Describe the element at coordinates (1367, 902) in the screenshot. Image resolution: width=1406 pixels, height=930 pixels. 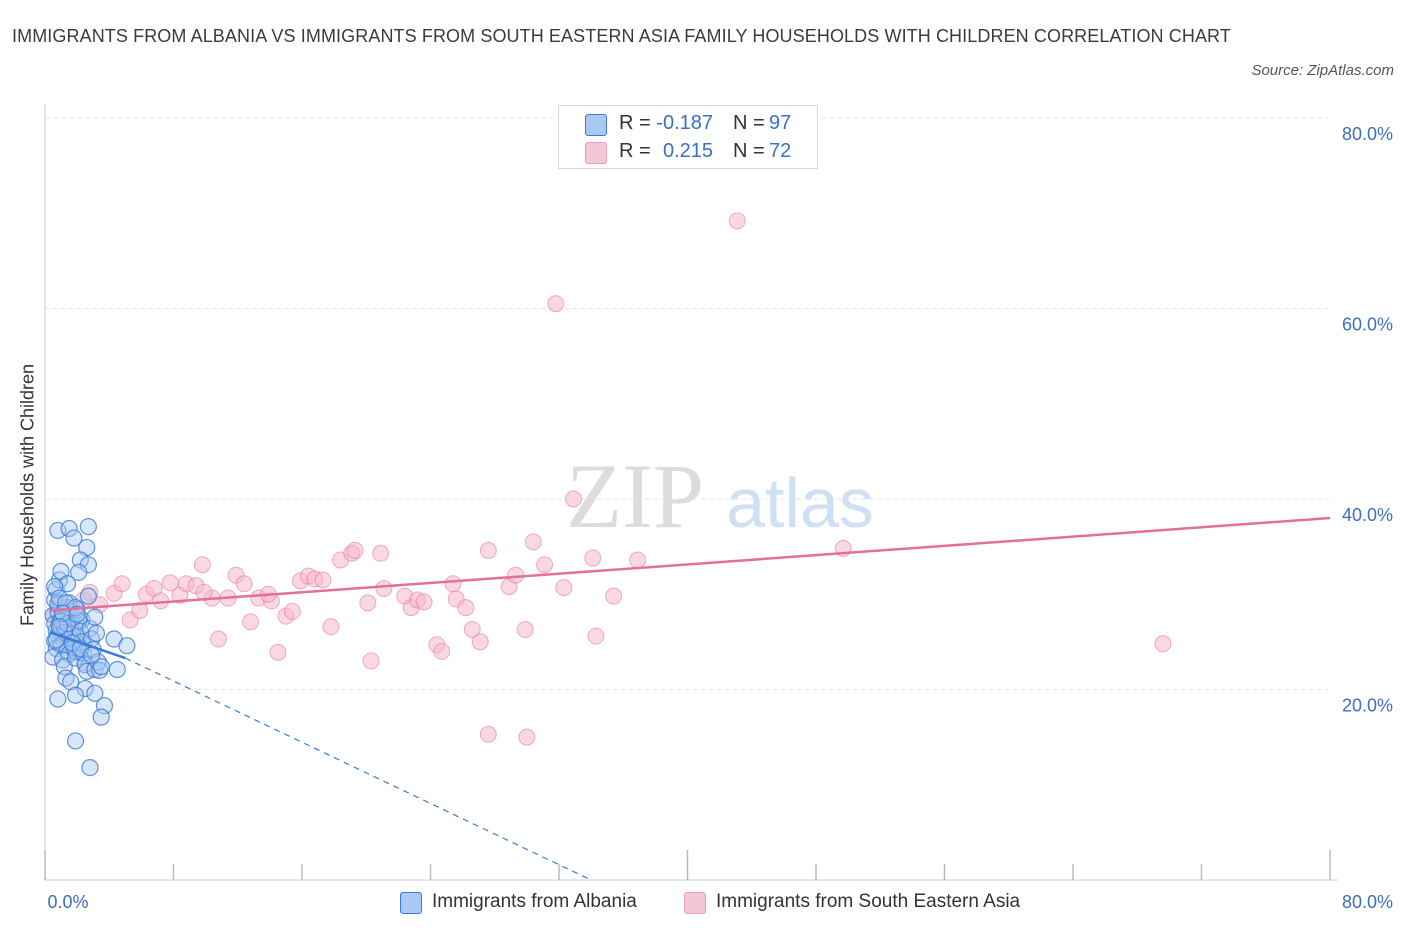
I see `x-tick-label: 80.0%` at that location.